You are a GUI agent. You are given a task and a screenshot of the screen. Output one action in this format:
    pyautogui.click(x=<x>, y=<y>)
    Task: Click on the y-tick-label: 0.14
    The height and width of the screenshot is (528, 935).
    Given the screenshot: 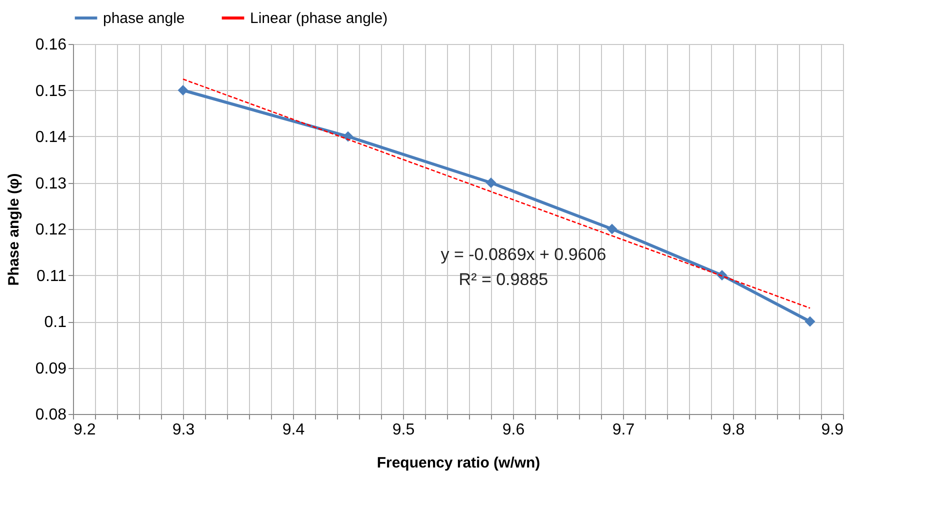 What is the action you would take?
    pyautogui.click(x=51, y=137)
    